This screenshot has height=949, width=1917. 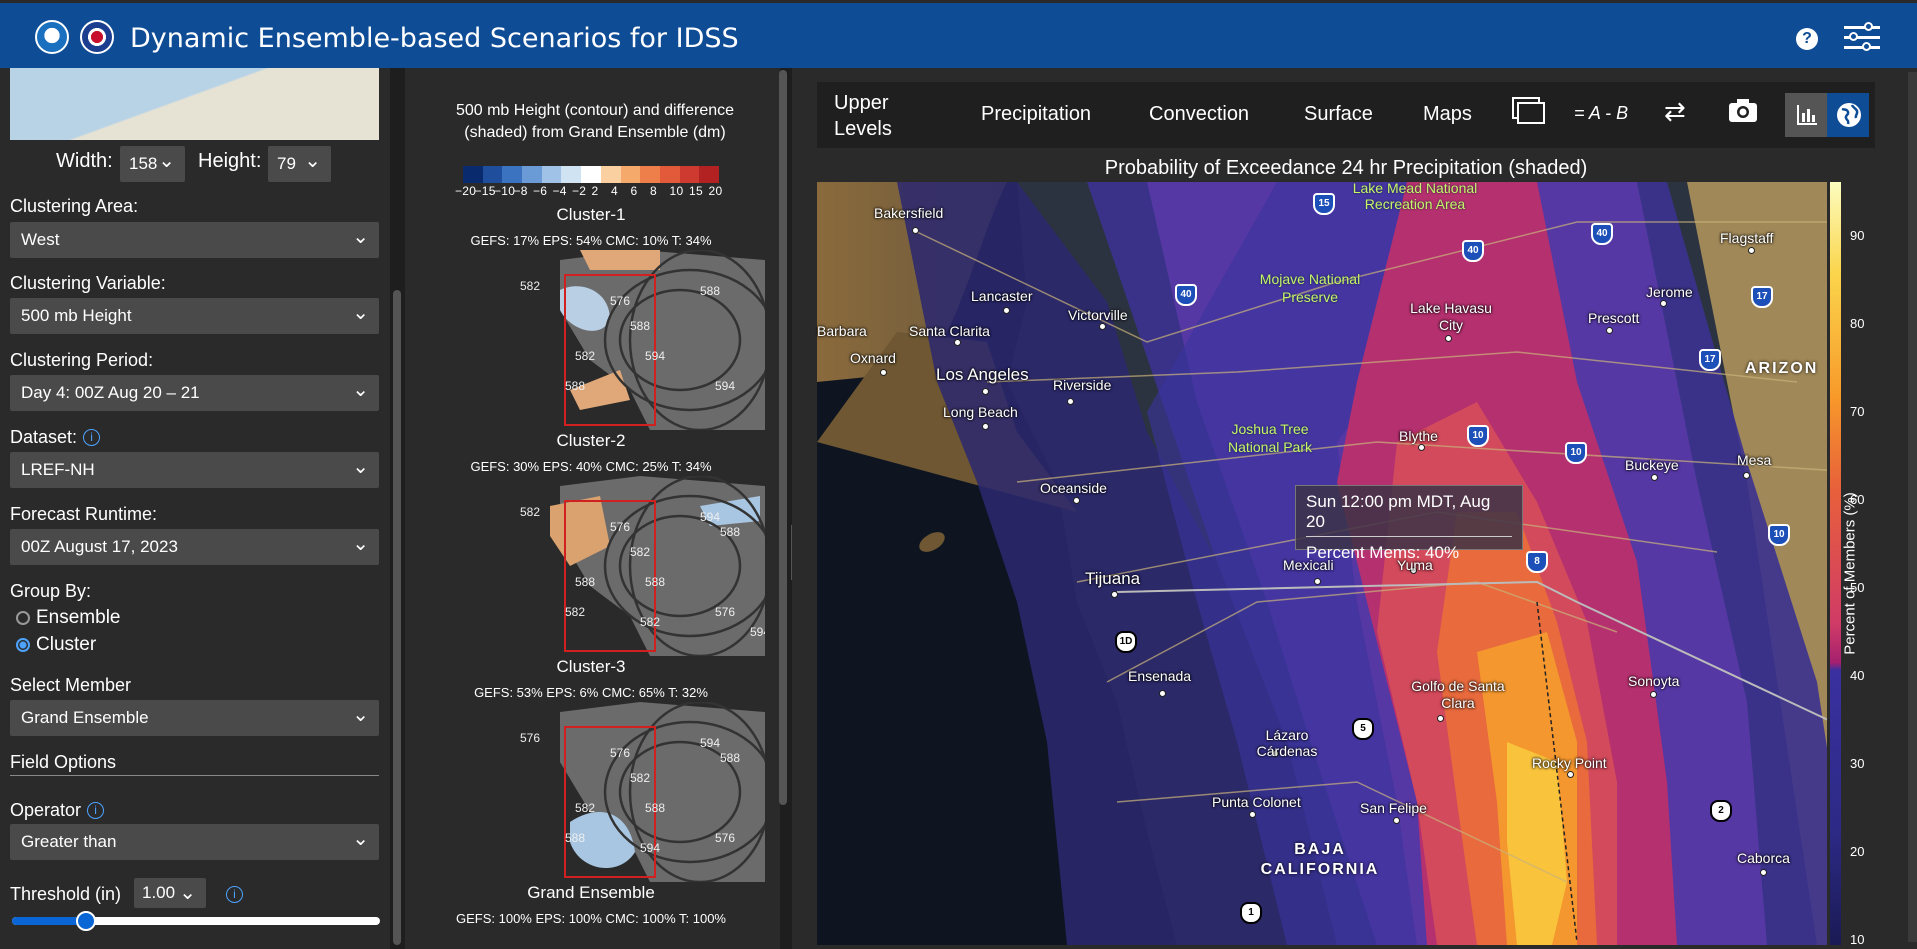 I want to click on swap-arrows-icon: ⇄, so click(x=1675, y=111).